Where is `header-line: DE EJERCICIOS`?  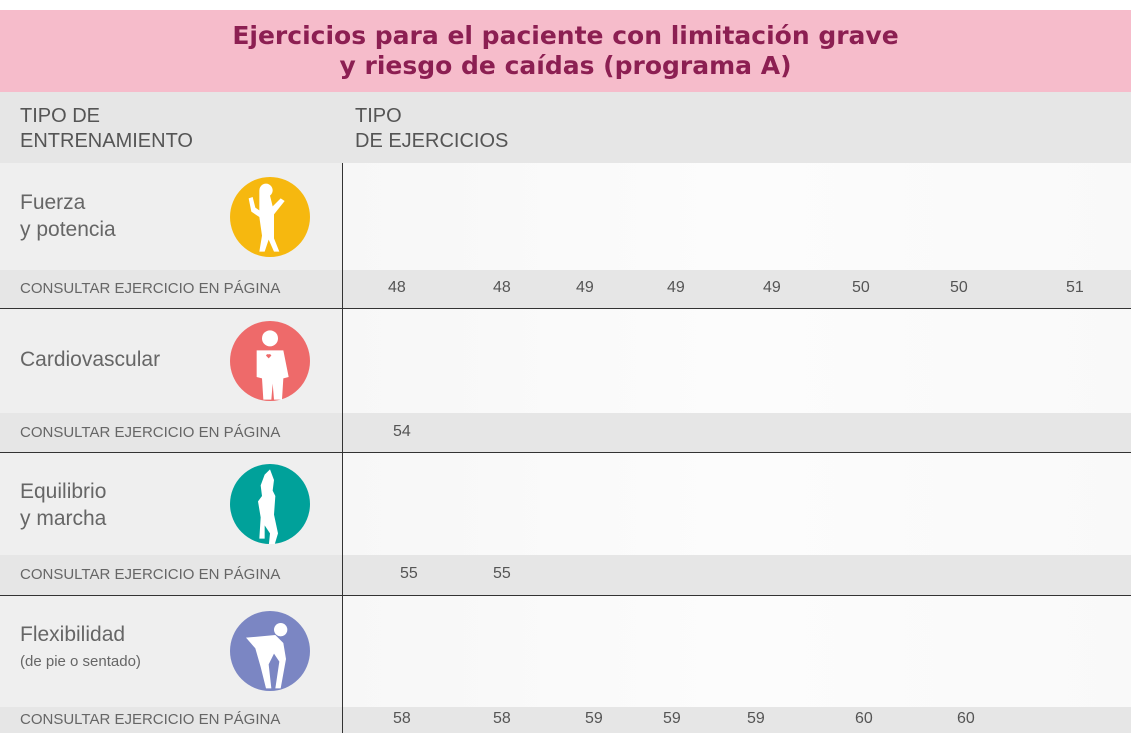
header-line: DE EJERCICIOS is located at coordinates (432, 141).